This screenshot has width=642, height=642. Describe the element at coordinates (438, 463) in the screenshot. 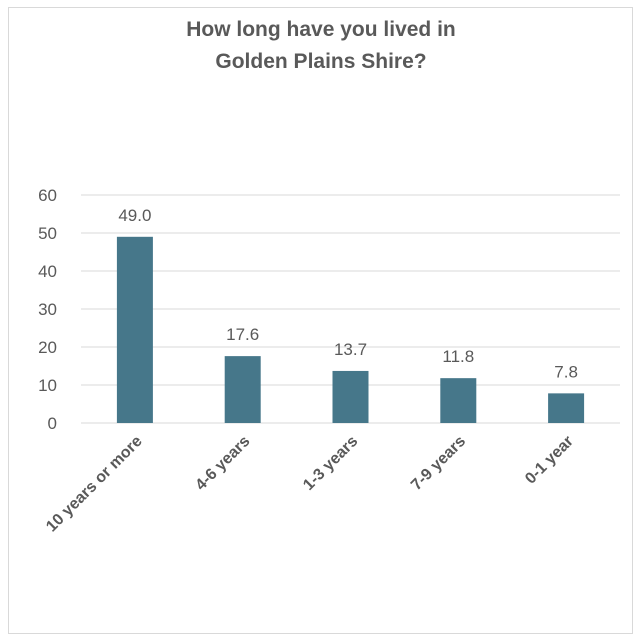

I see `x-tick-label-4: 7-9 years` at that location.